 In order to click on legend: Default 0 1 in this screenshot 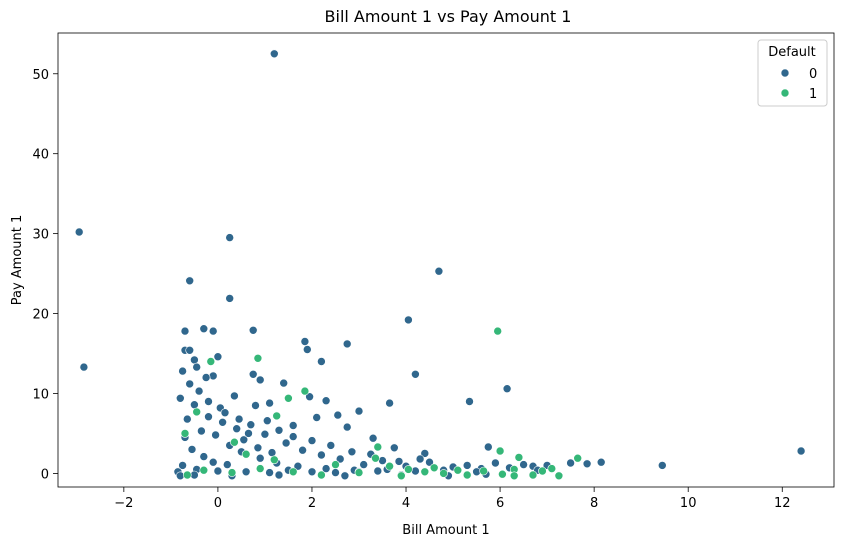, I will do `click(792, 73)`.